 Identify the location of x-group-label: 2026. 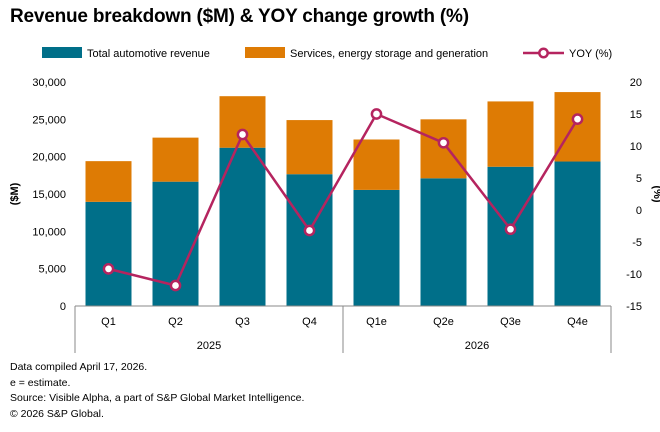
(477, 346).